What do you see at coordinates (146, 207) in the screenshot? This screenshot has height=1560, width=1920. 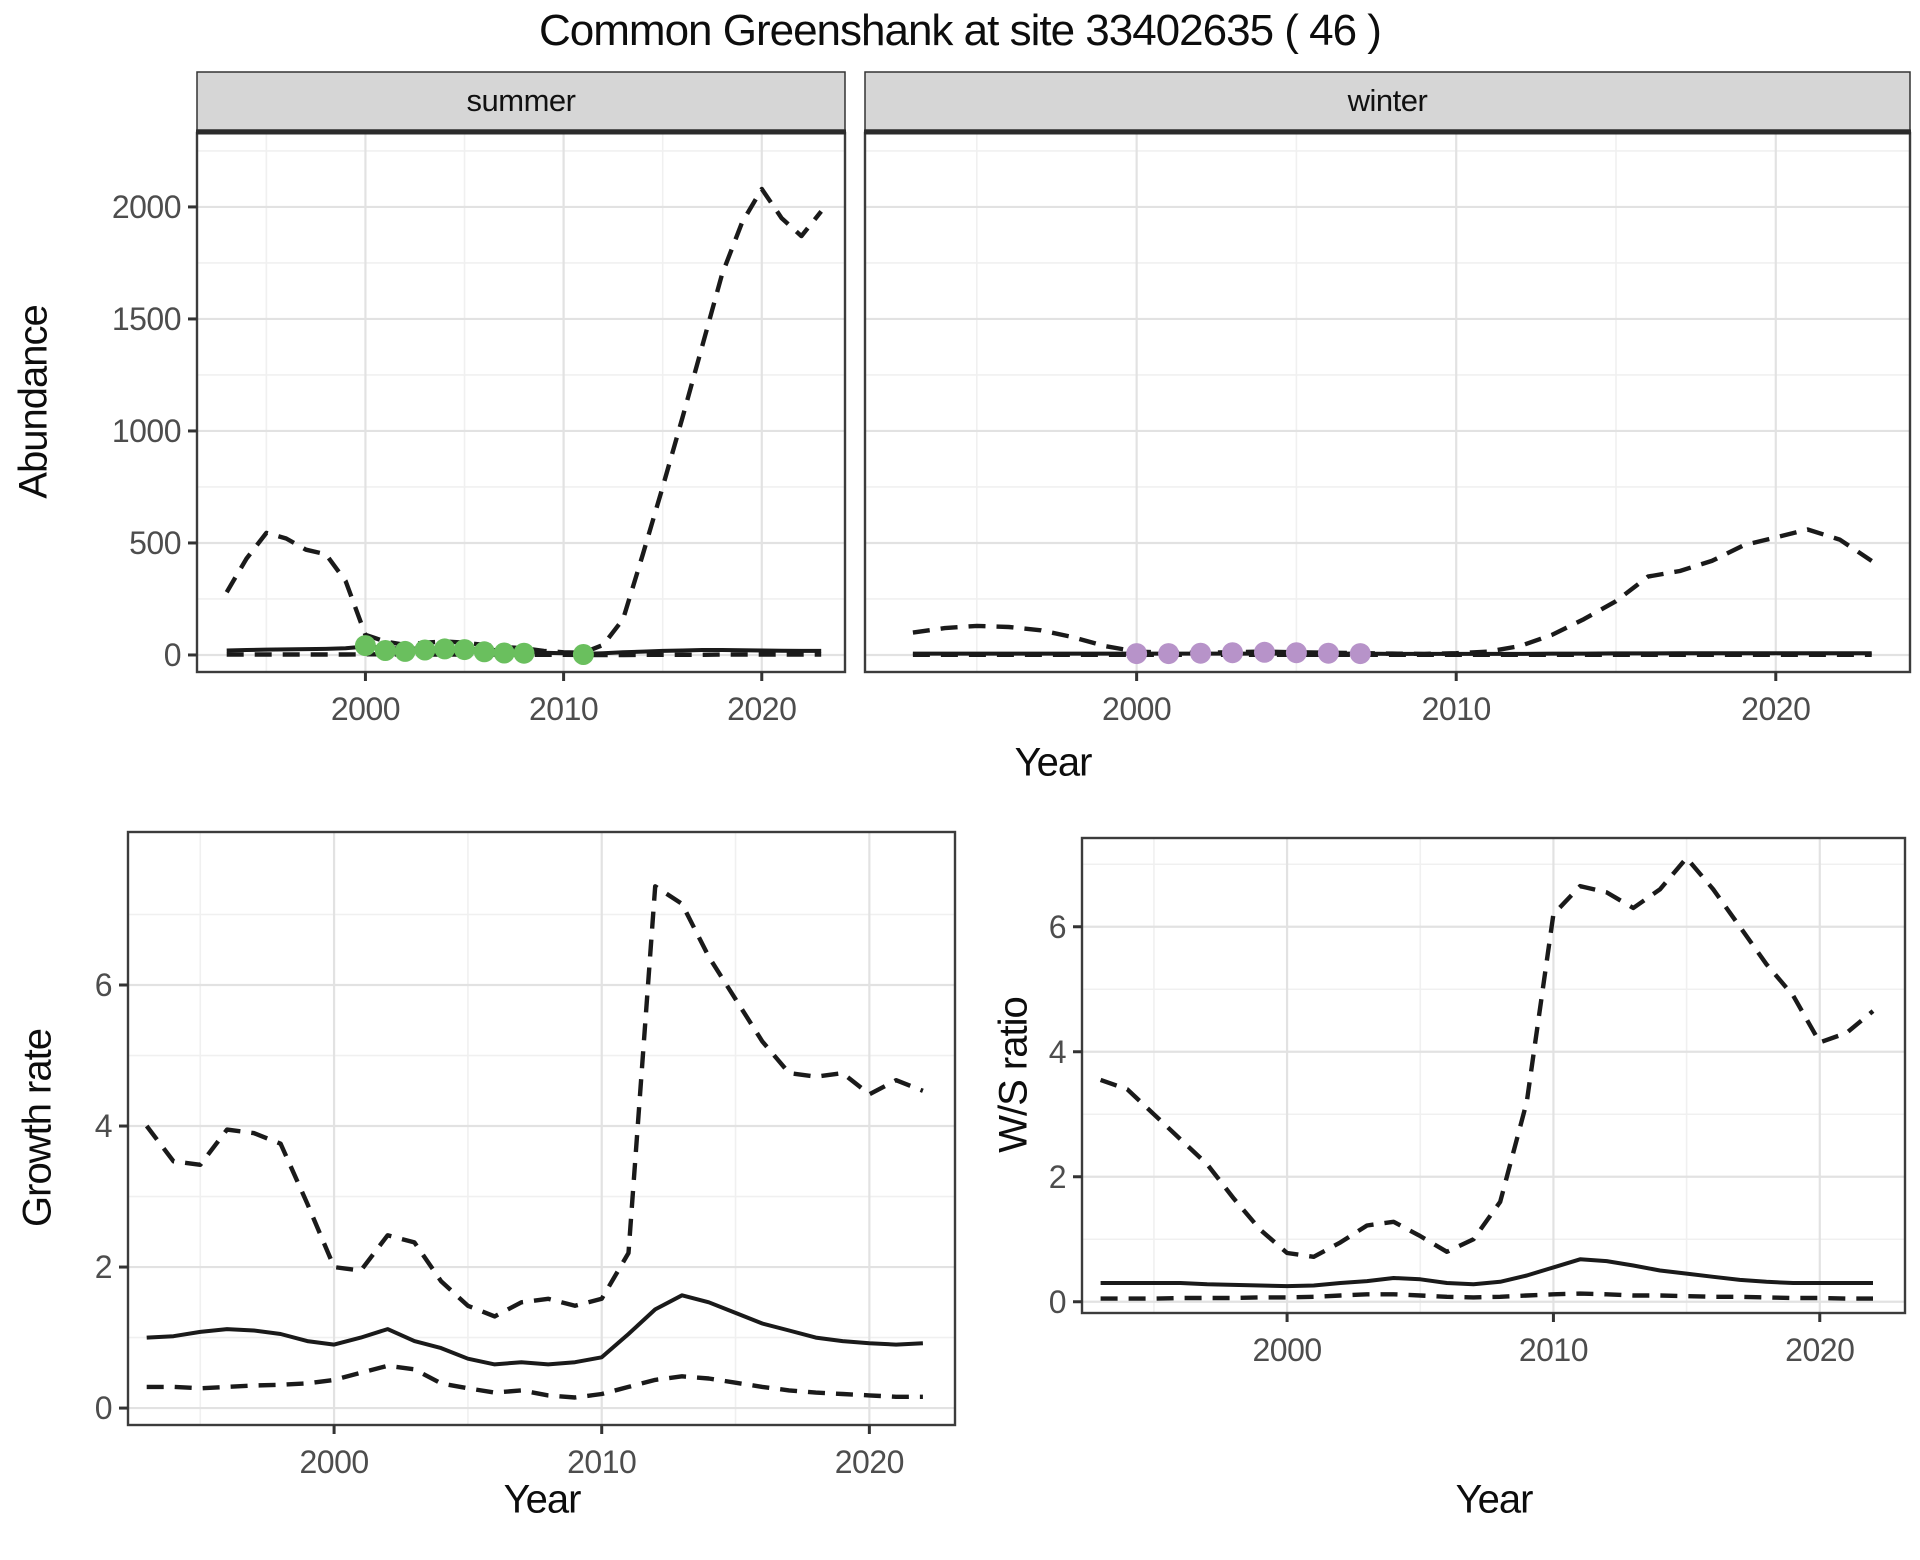 I see `y-tick-label: 2000` at bounding box center [146, 207].